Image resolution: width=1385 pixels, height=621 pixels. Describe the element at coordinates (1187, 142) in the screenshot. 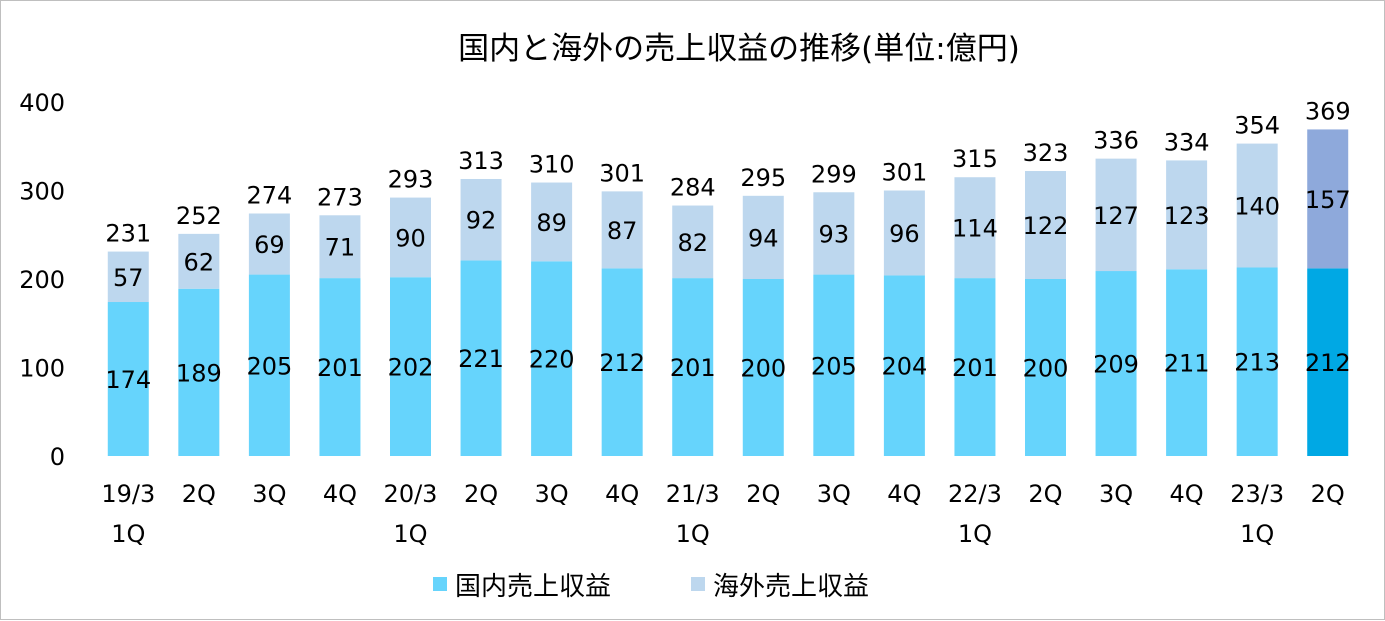

I see `label-total: 334` at that location.